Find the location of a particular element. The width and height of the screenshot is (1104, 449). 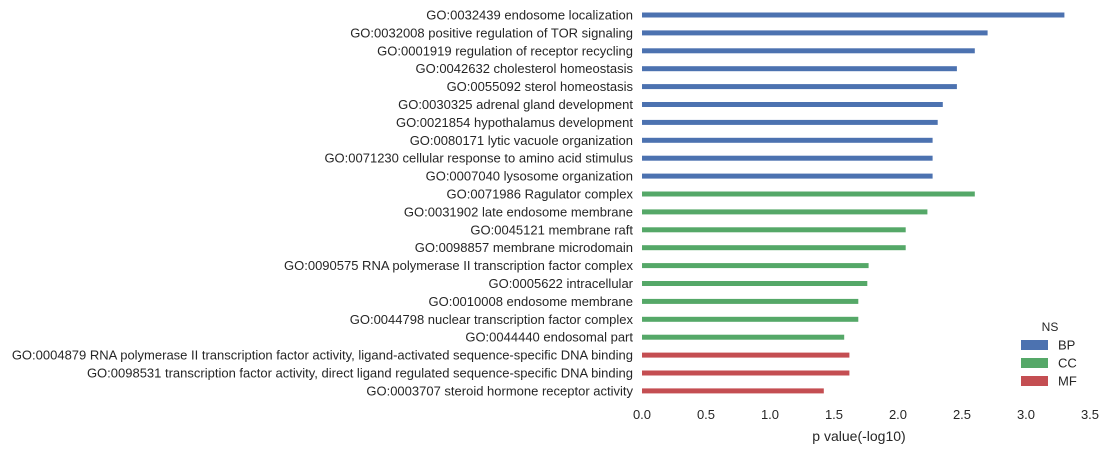

legend-label-cc: CC is located at coordinates (1067, 363).